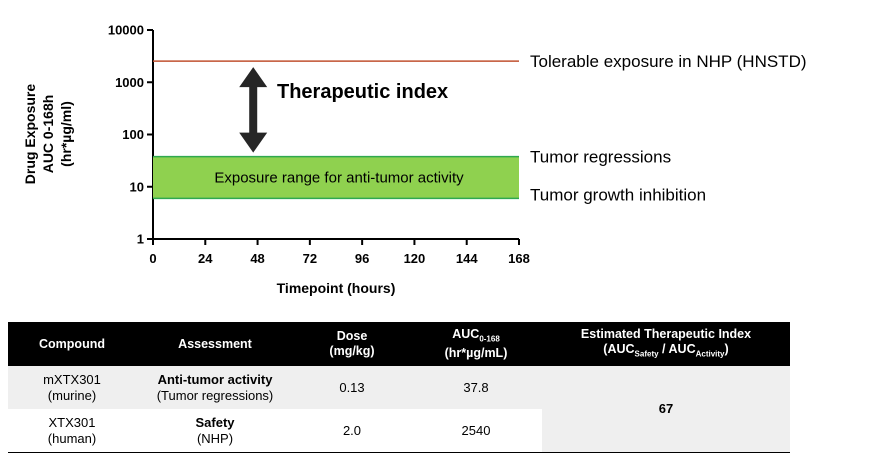 This screenshot has width=887, height=460. What do you see at coordinates (352, 344) in the screenshot?
I see `header-dose: Dose (mg/kg)` at bounding box center [352, 344].